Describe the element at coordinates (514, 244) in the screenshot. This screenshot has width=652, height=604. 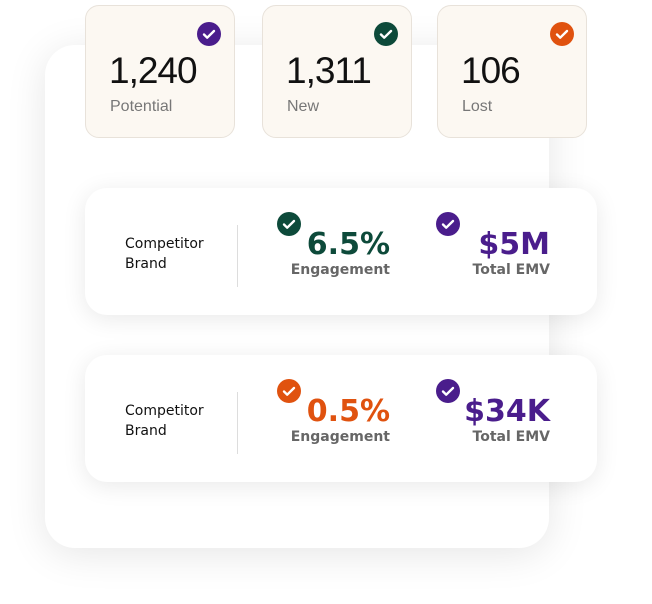
I see `emv-value: $5M` at that location.